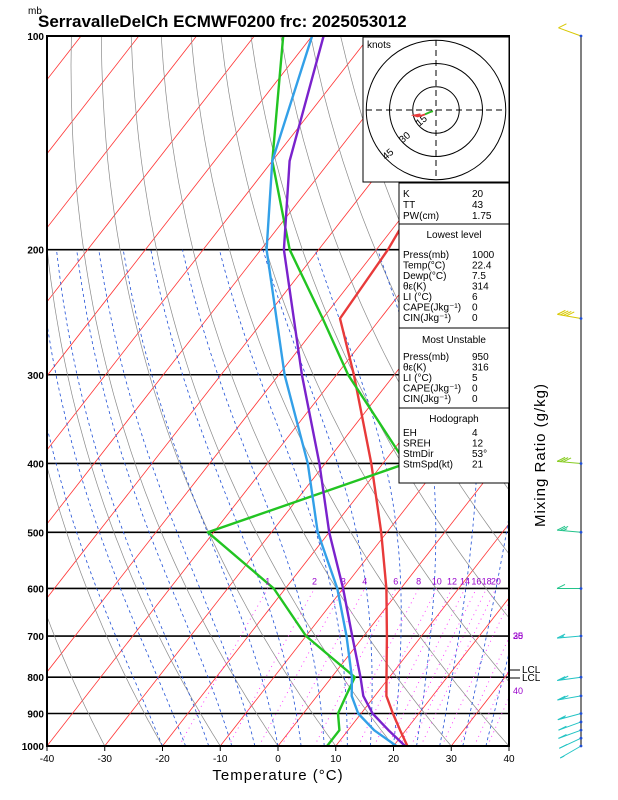  What do you see at coordinates (437, 581) in the screenshot?
I see `mixing-ratio-label: 10` at bounding box center [437, 581].